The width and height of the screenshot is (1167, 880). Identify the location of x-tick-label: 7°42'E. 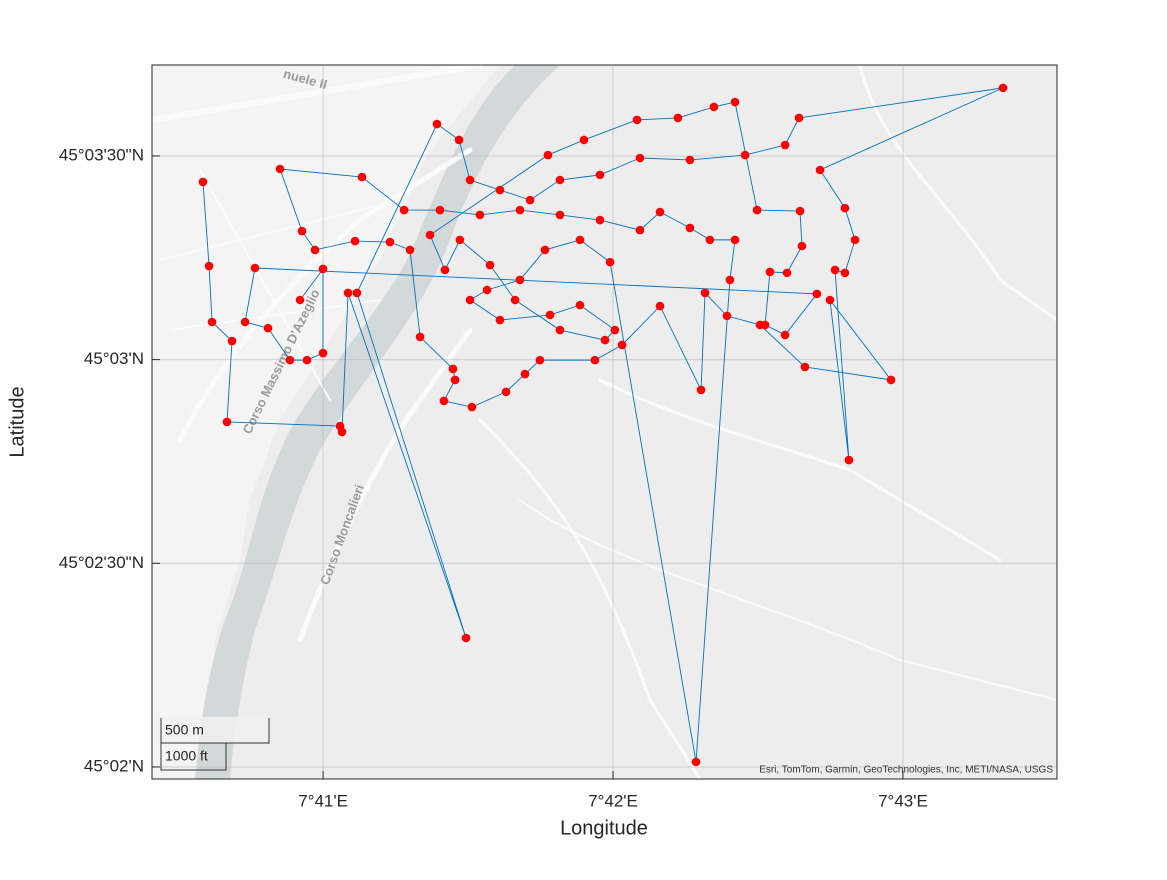
(613, 800).